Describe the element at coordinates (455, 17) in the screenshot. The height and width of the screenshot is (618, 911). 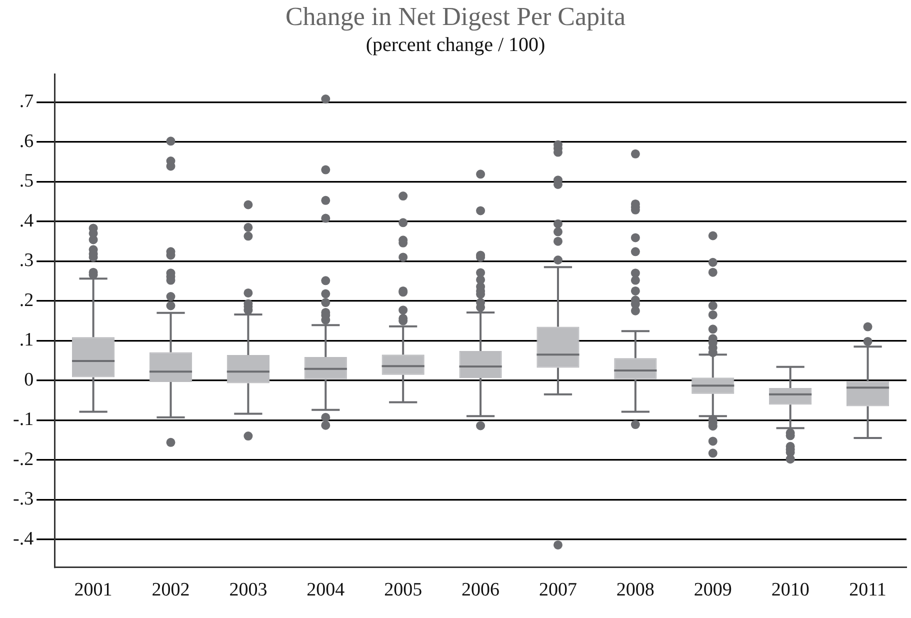
I see `chart-title: Change in Net Digest Per Capita` at that location.